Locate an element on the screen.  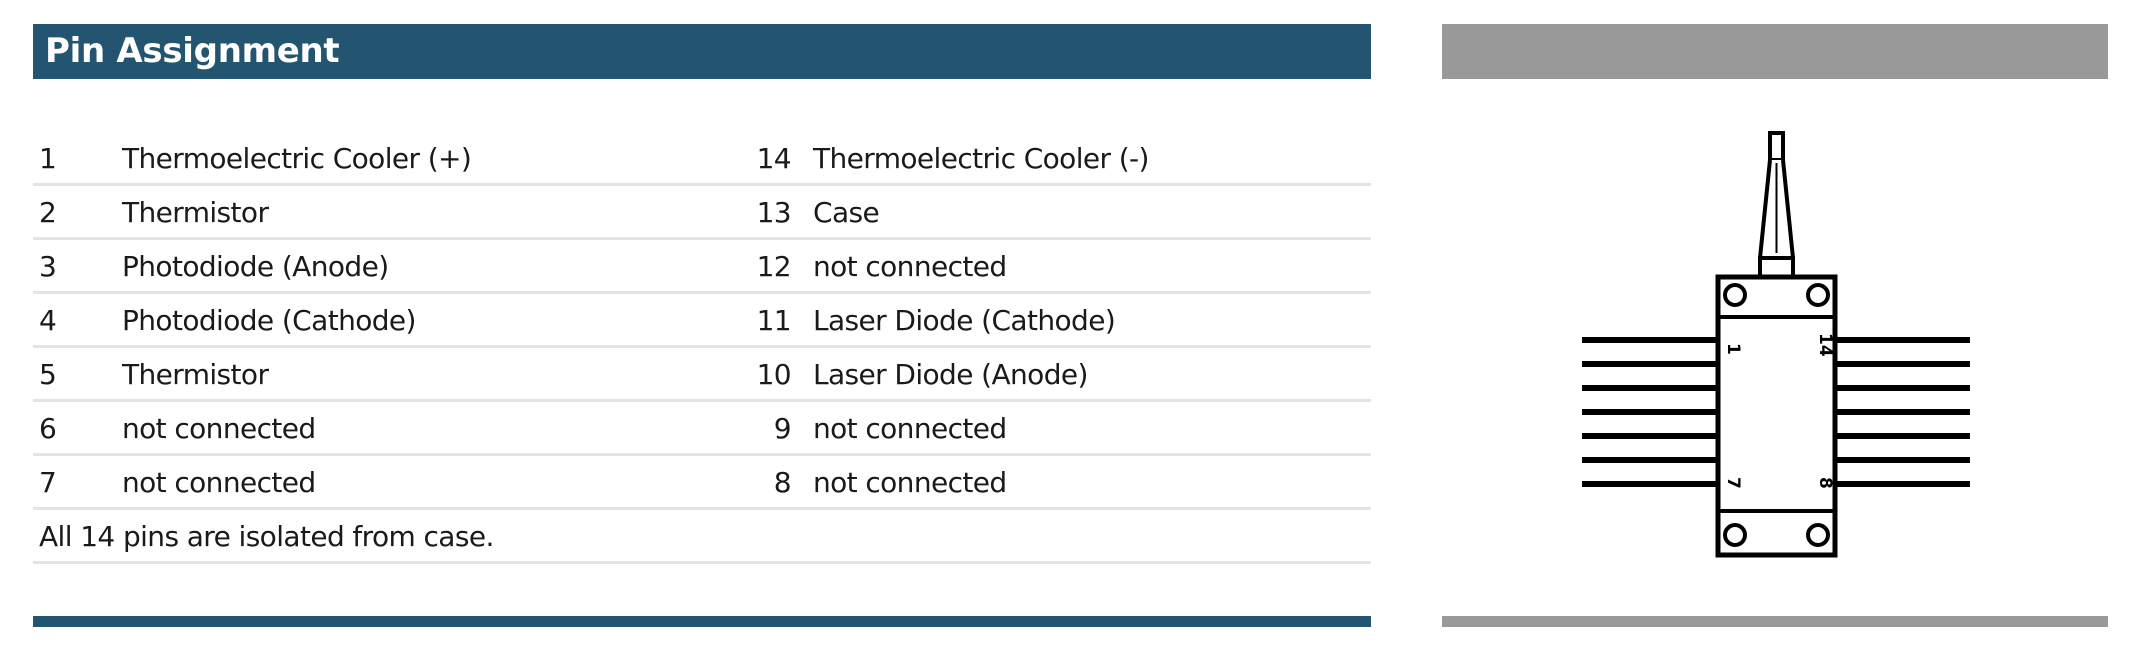
table-row: 6 not connected 9 not connected is located at coordinates (702, 429).